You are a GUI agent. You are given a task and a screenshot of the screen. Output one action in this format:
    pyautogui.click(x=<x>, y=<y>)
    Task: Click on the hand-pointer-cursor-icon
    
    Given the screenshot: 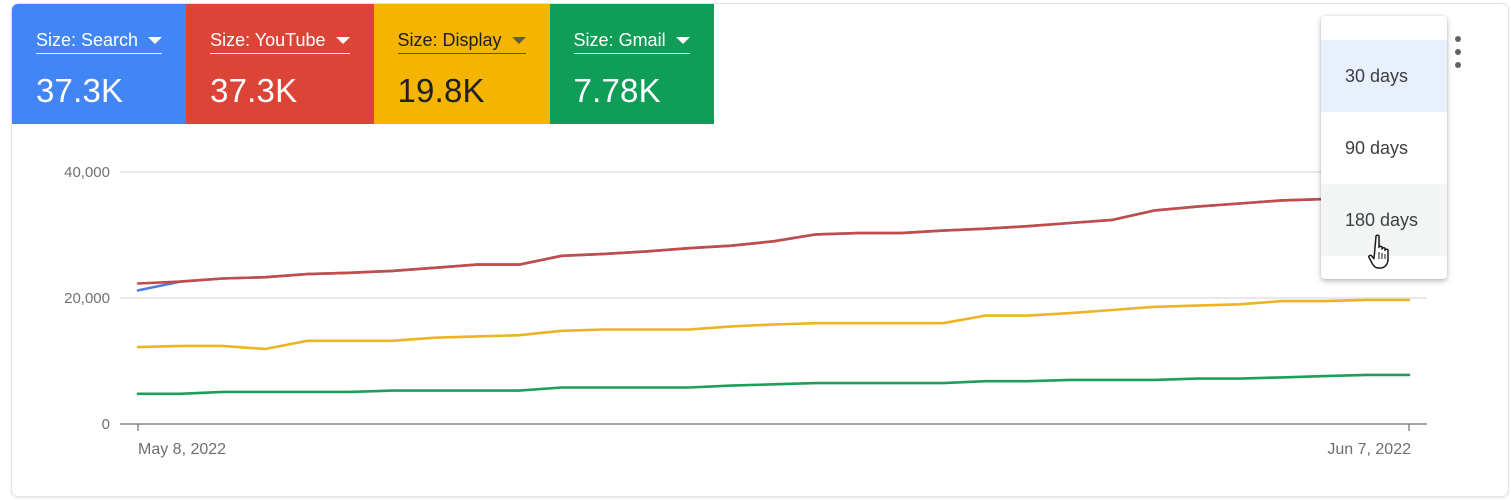 What is the action you would take?
    pyautogui.click(x=1378, y=251)
    